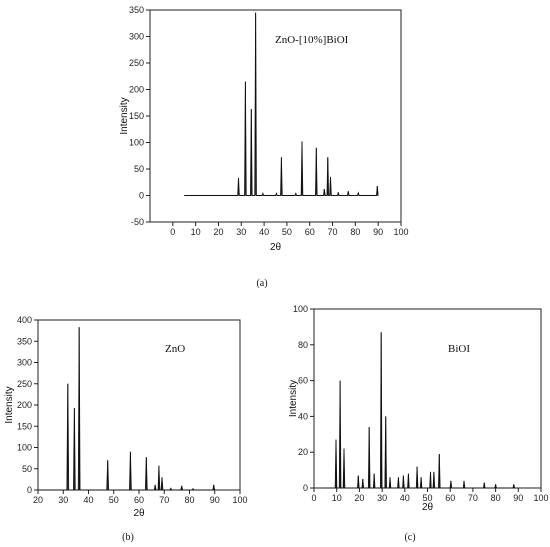 The image size is (550, 547). Describe the element at coordinates (540, 498) in the screenshot. I see `pc-x-tick-label: 100` at that location.